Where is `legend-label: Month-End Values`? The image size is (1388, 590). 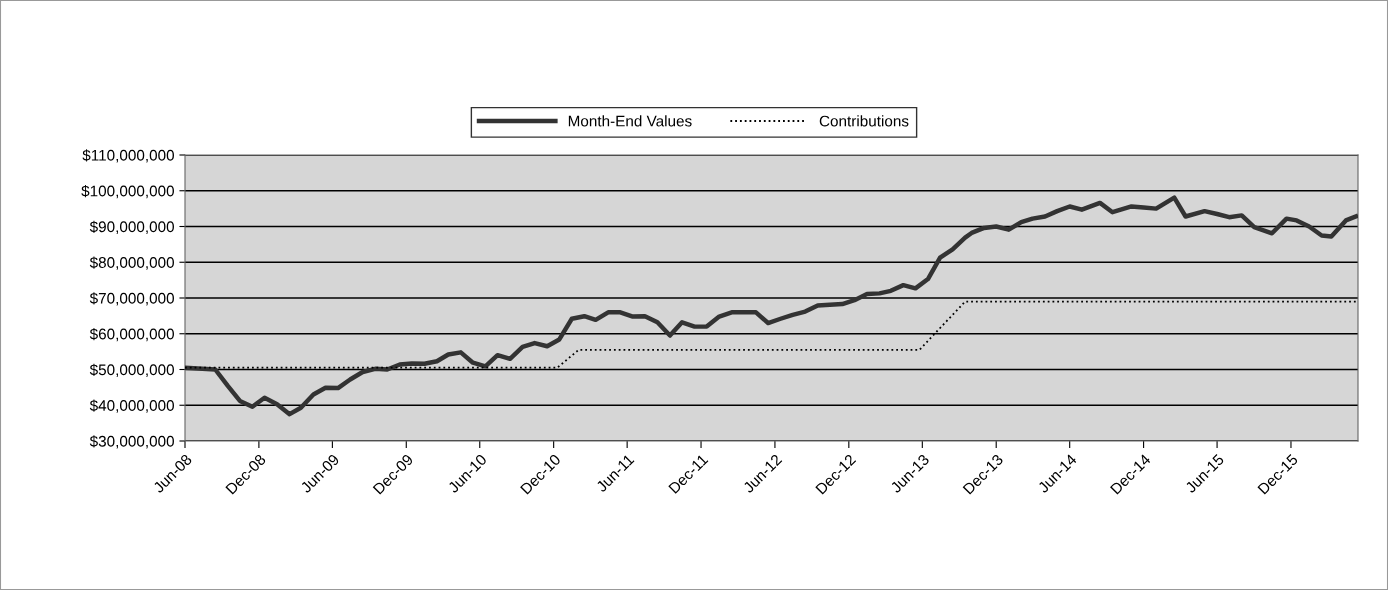
legend-label: Month-End Values is located at coordinates (630, 121).